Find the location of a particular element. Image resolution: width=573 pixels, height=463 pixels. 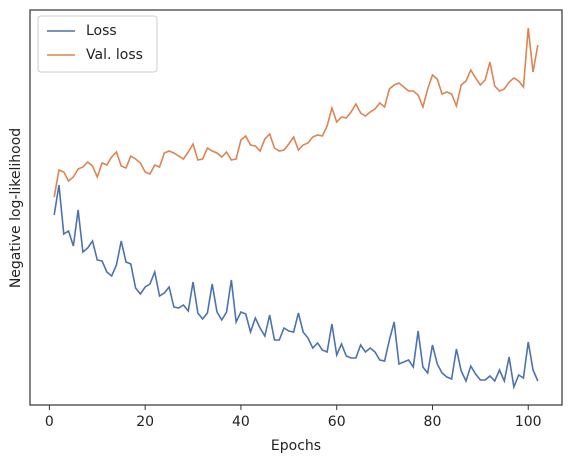

x-tick-label: 20 is located at coordinates (145, 422).